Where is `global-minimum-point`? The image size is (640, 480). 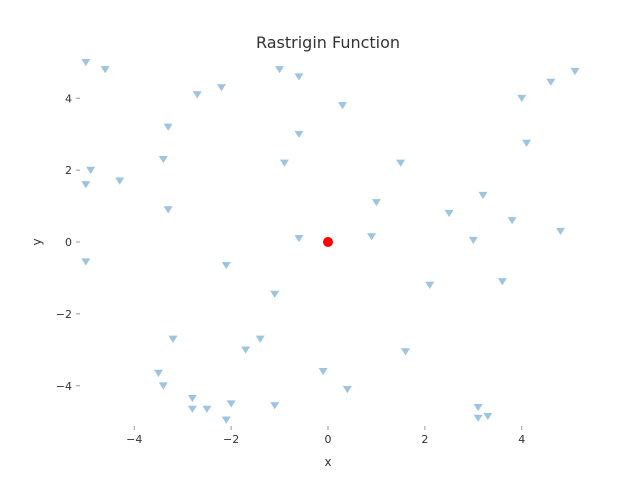
global-minimum-point is located at coordinates (328, 242).